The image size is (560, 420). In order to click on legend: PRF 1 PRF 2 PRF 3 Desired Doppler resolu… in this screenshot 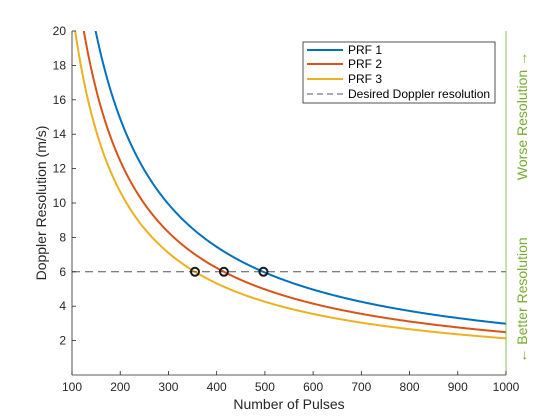, I will do `click(399, 72)`.